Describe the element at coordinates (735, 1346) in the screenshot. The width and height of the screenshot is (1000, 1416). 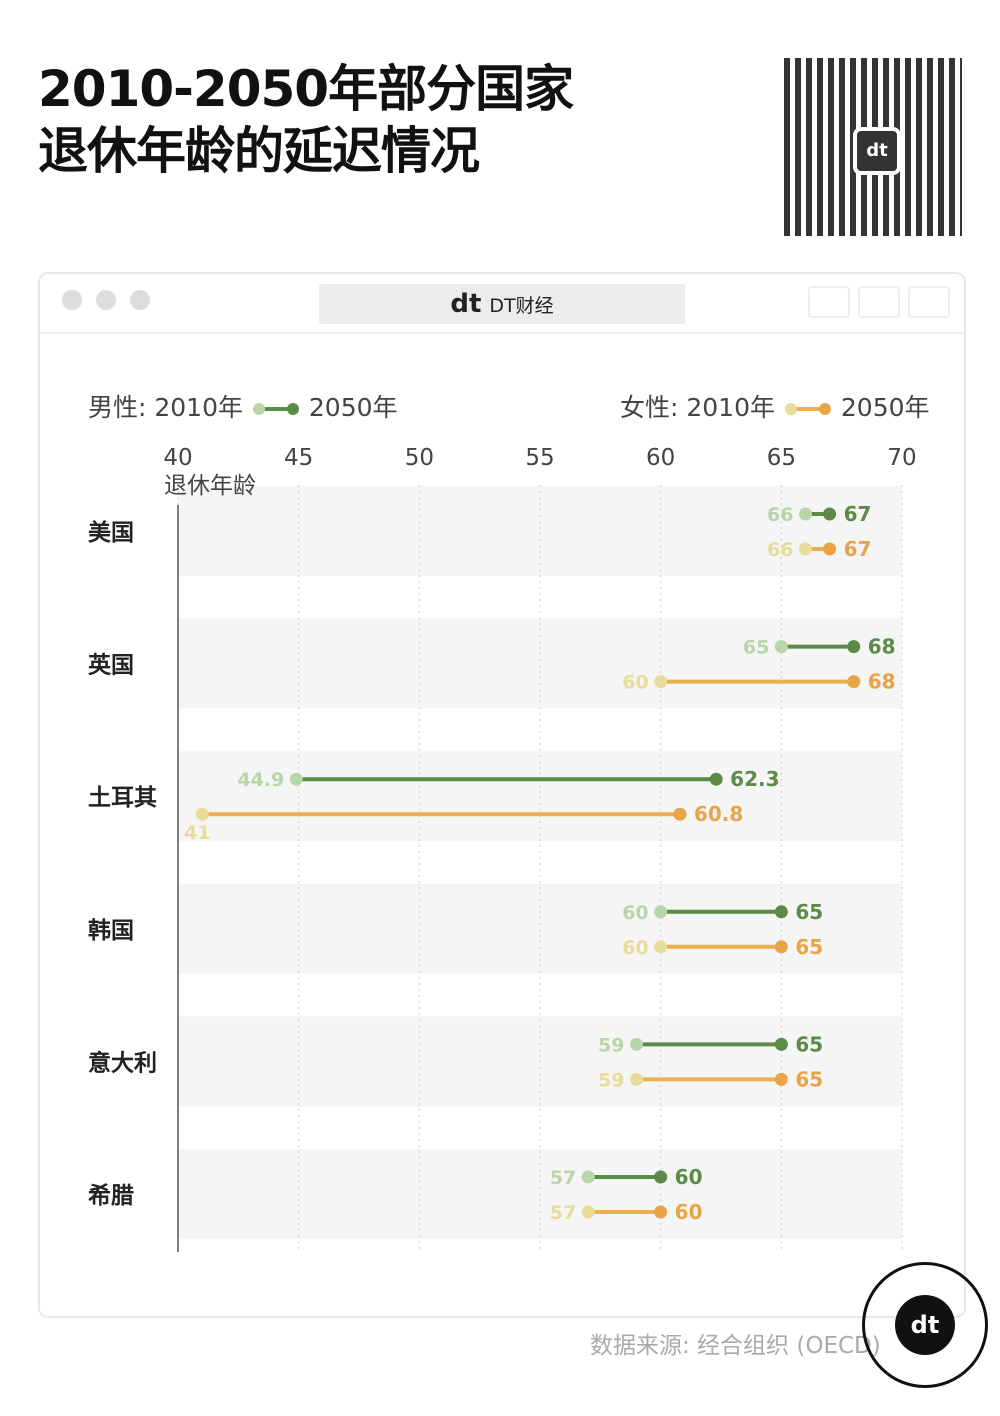
I see `data-source: 数据来源: 经合组织 (OECD)` at that location.